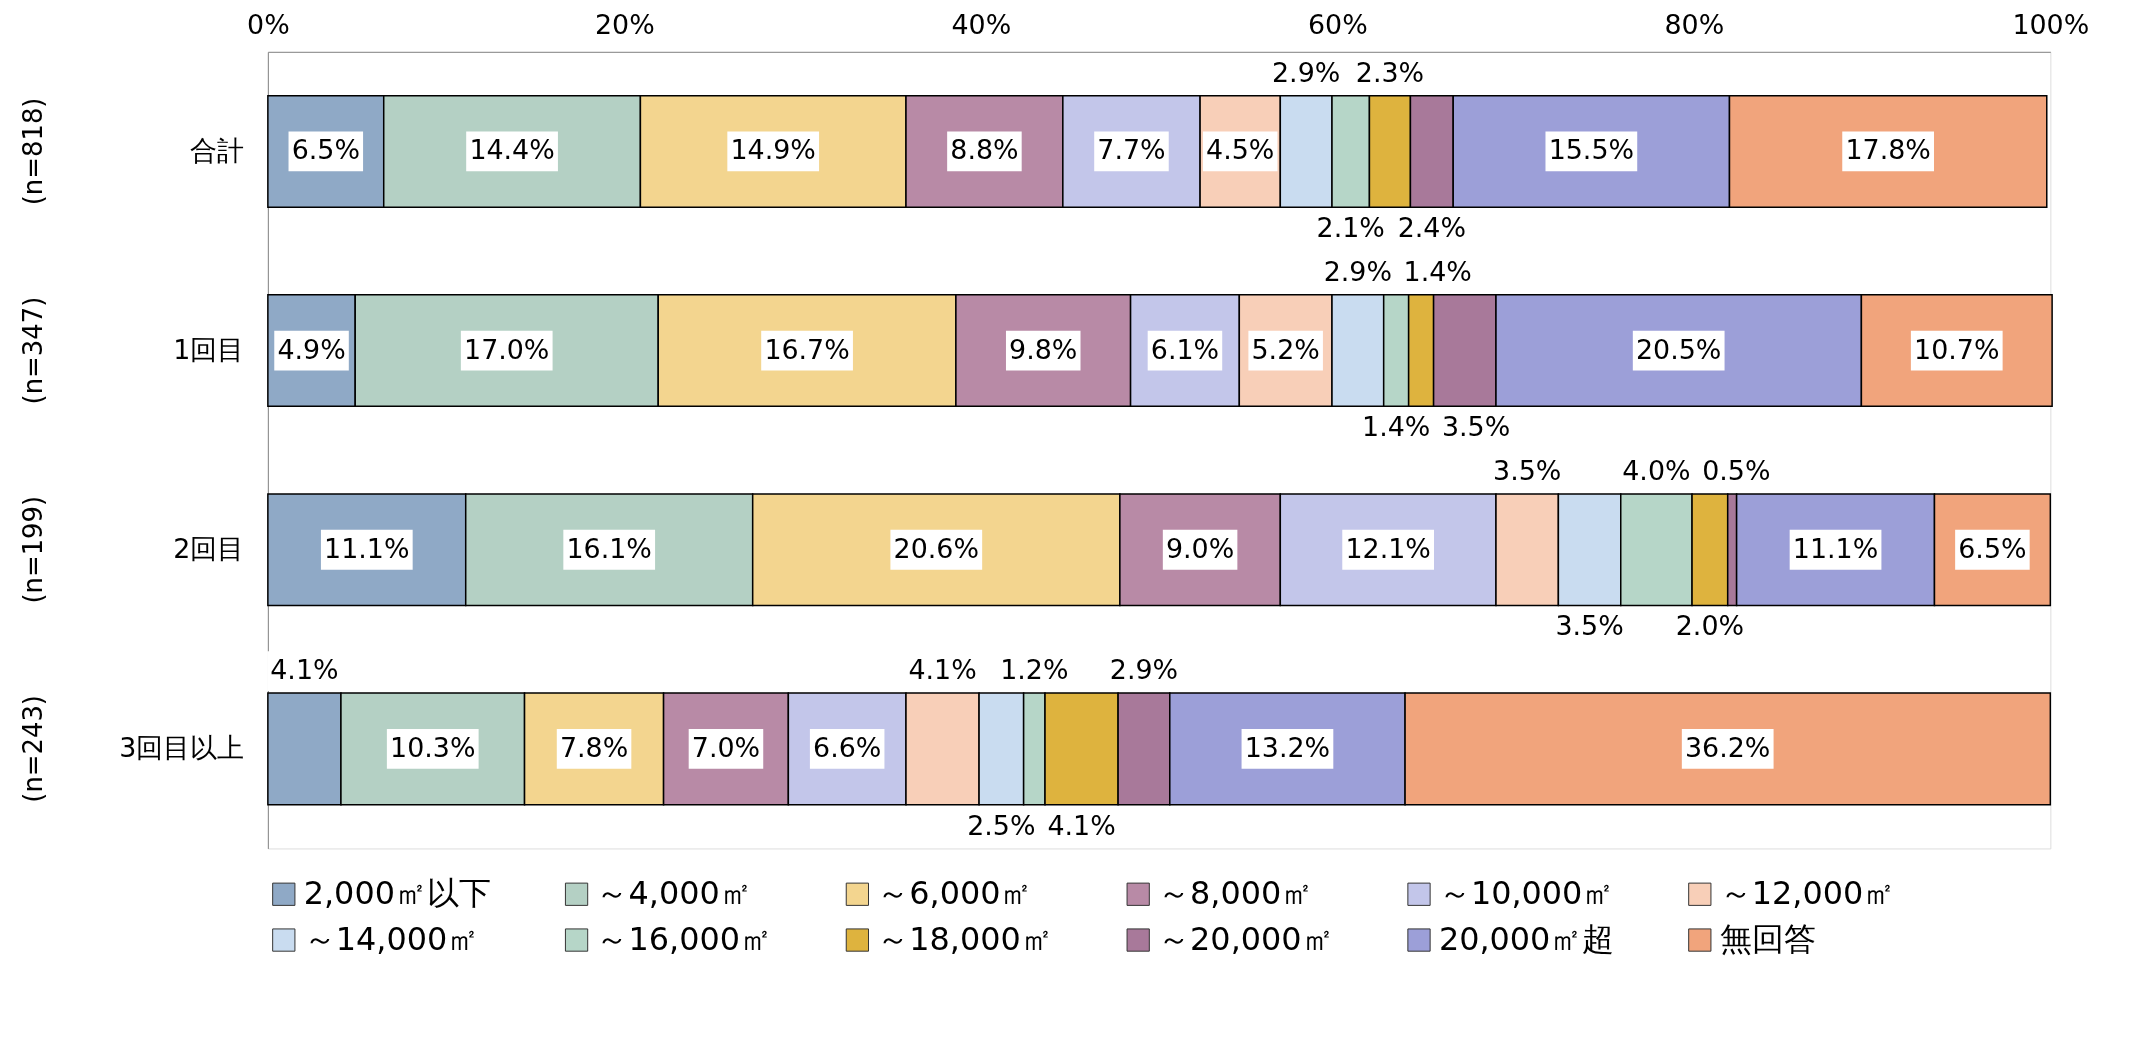  I want to click on data-label: 14.4%, so click(512, 150).